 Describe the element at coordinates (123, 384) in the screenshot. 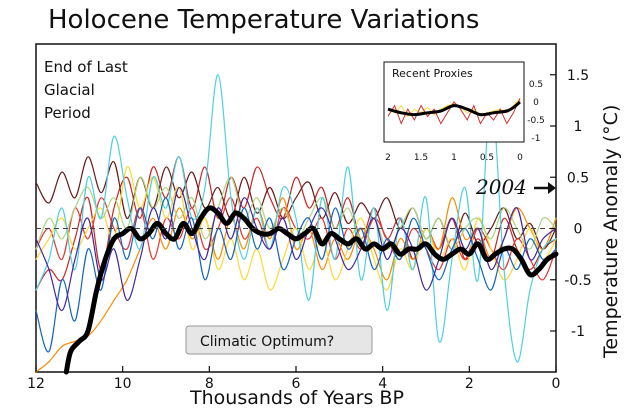

I see `x-tick-label: 10` at that location.